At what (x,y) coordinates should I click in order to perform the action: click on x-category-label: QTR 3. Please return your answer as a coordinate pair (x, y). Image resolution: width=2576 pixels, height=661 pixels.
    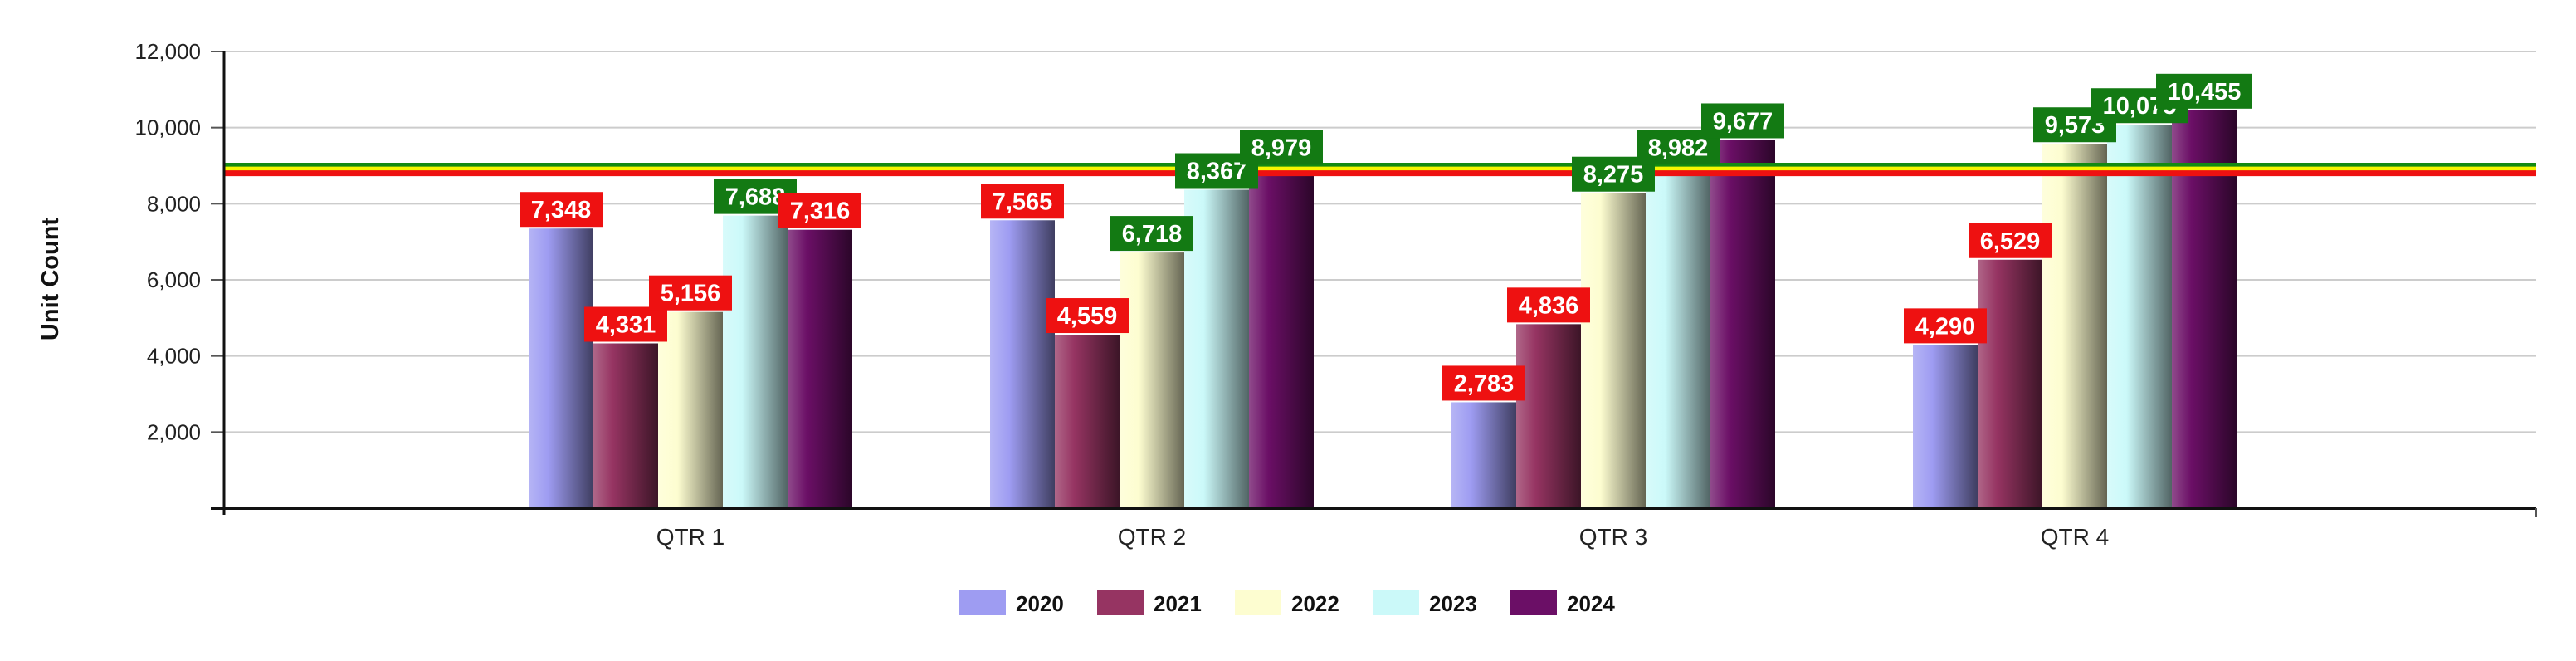
    Looking at the image, I should click on (1613, 537).